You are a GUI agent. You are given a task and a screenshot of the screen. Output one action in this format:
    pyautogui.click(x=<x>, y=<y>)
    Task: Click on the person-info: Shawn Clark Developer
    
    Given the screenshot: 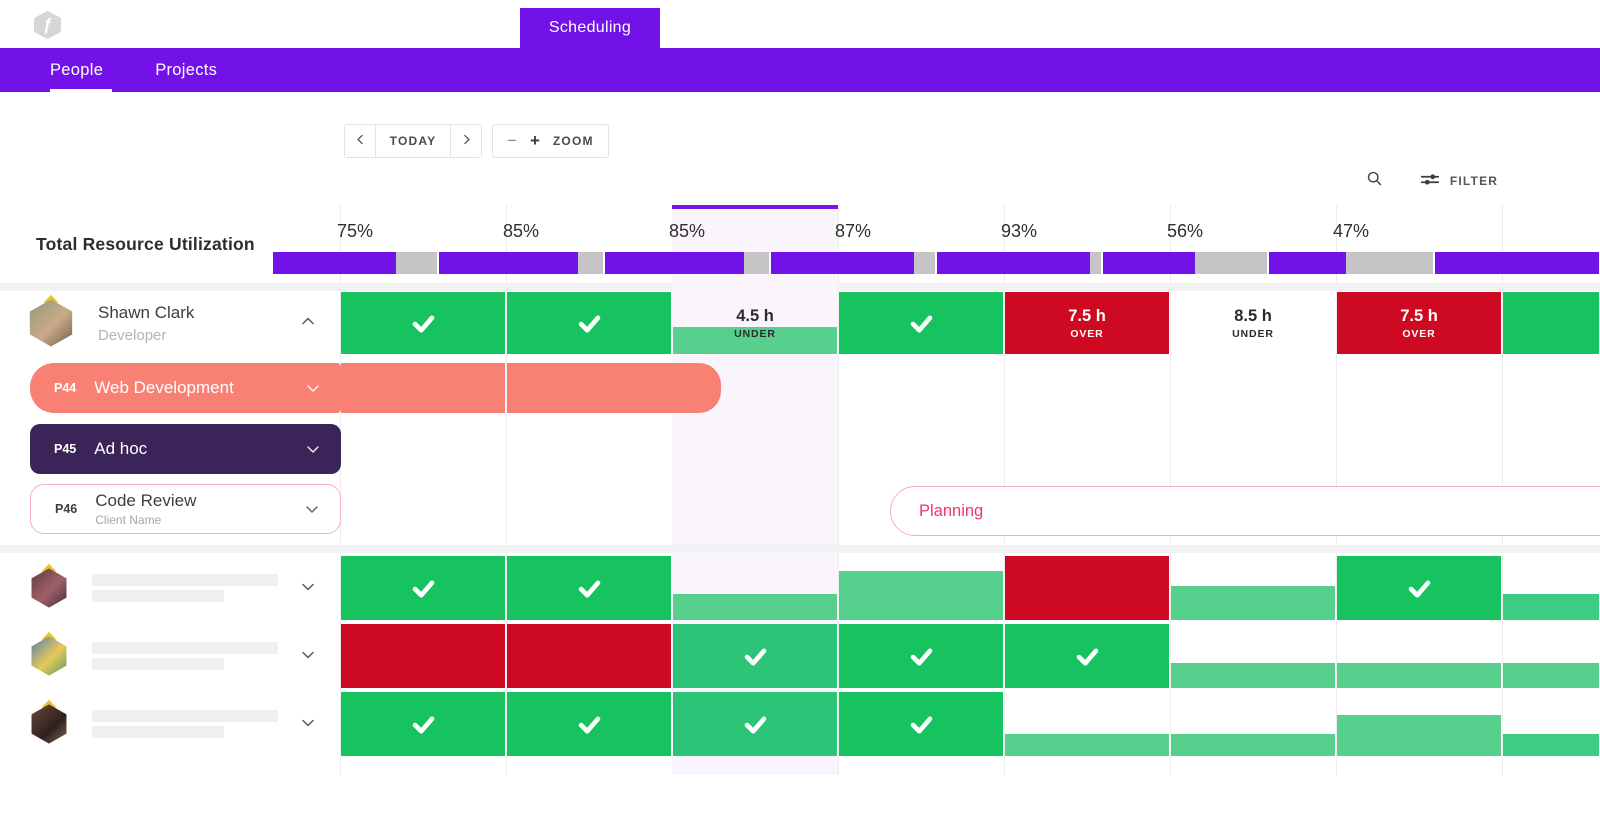 What is the action you would take?
    pyautogui.click(x=170, y=323)
    